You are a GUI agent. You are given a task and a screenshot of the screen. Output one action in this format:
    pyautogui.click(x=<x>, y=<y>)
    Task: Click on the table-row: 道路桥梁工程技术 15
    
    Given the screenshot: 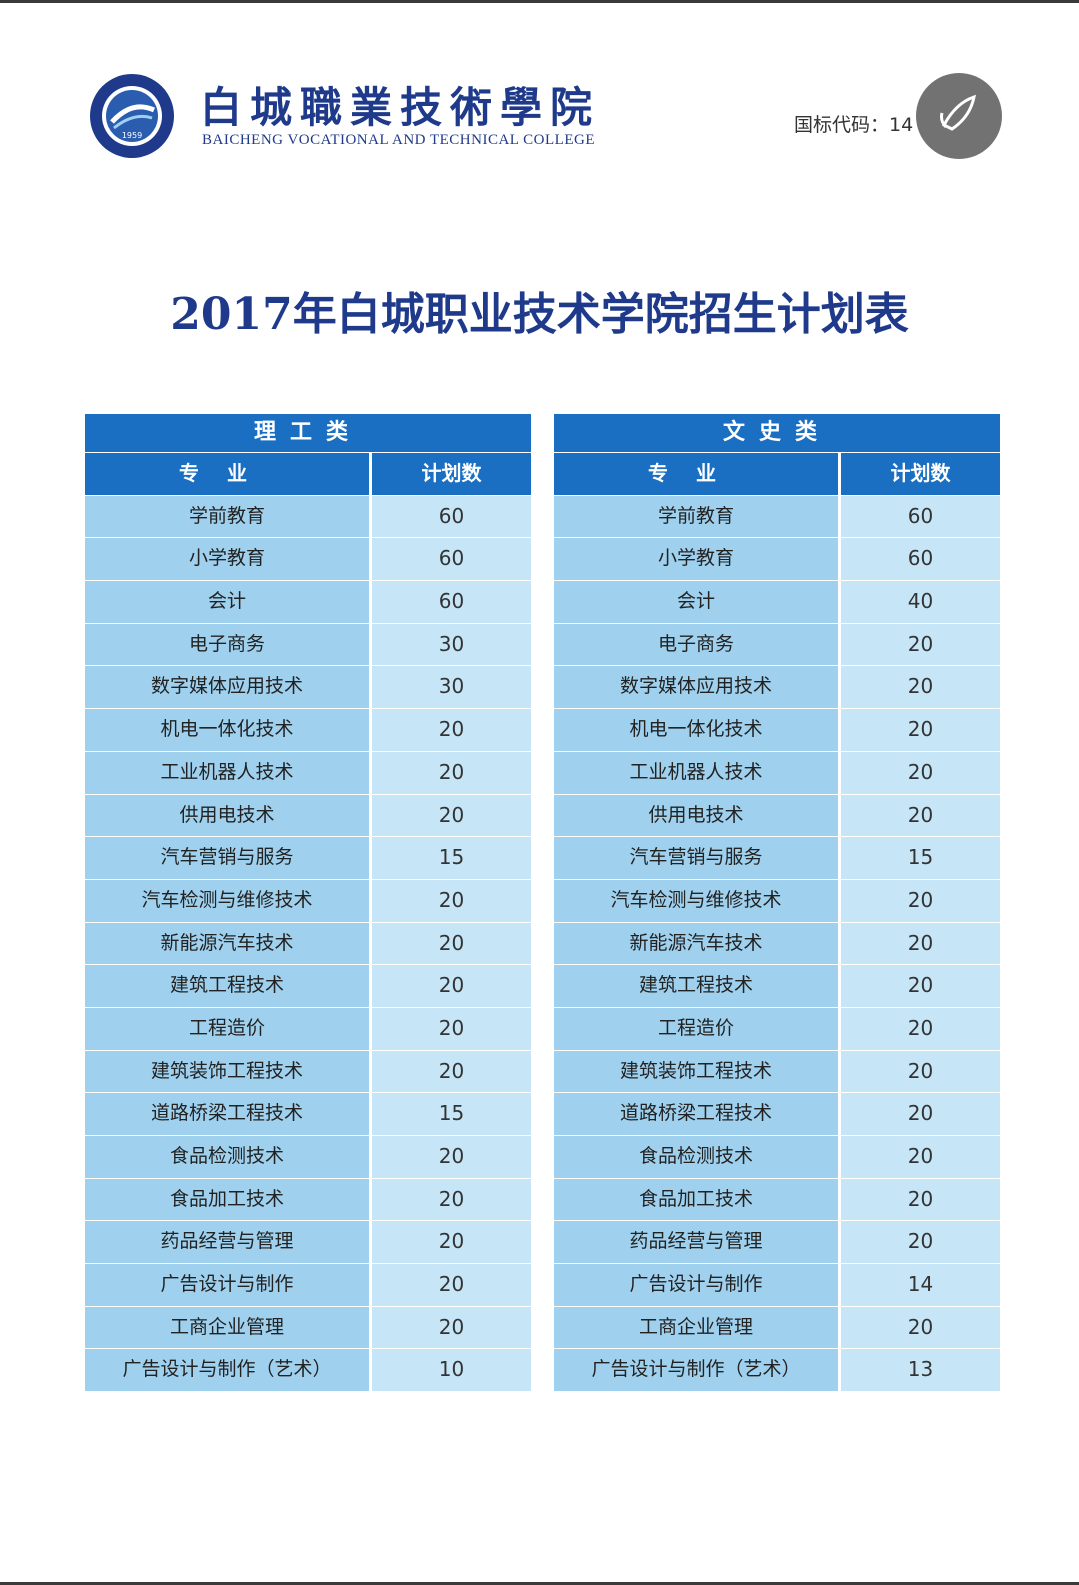 What is the action you would take?
    pyautogui.click(x=308, y=1113)
    